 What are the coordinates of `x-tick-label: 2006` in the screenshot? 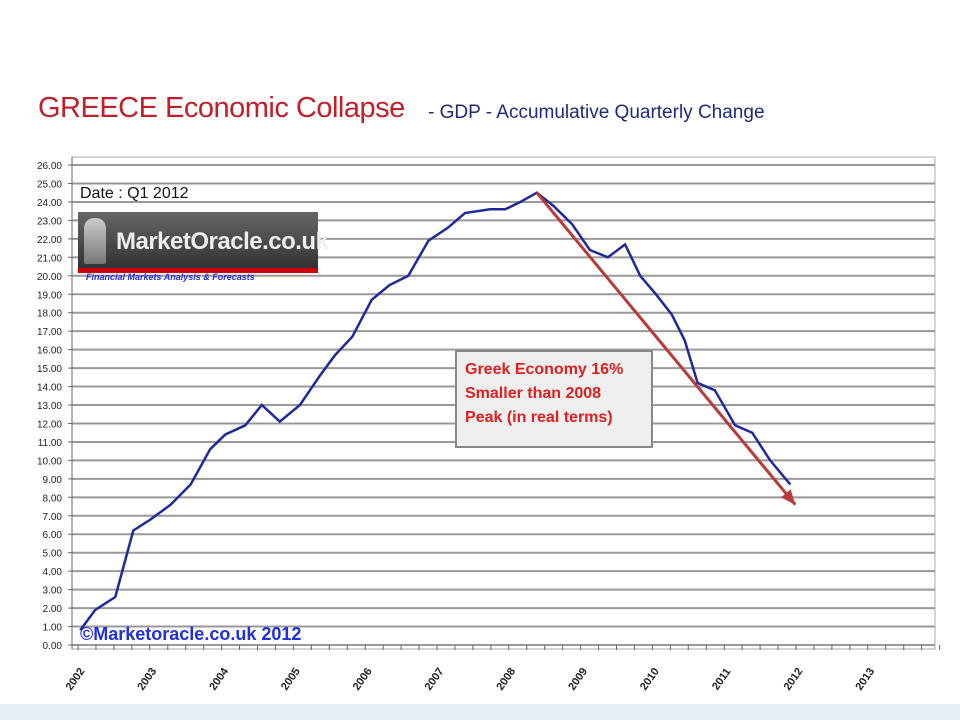 It's located at (363, 679).